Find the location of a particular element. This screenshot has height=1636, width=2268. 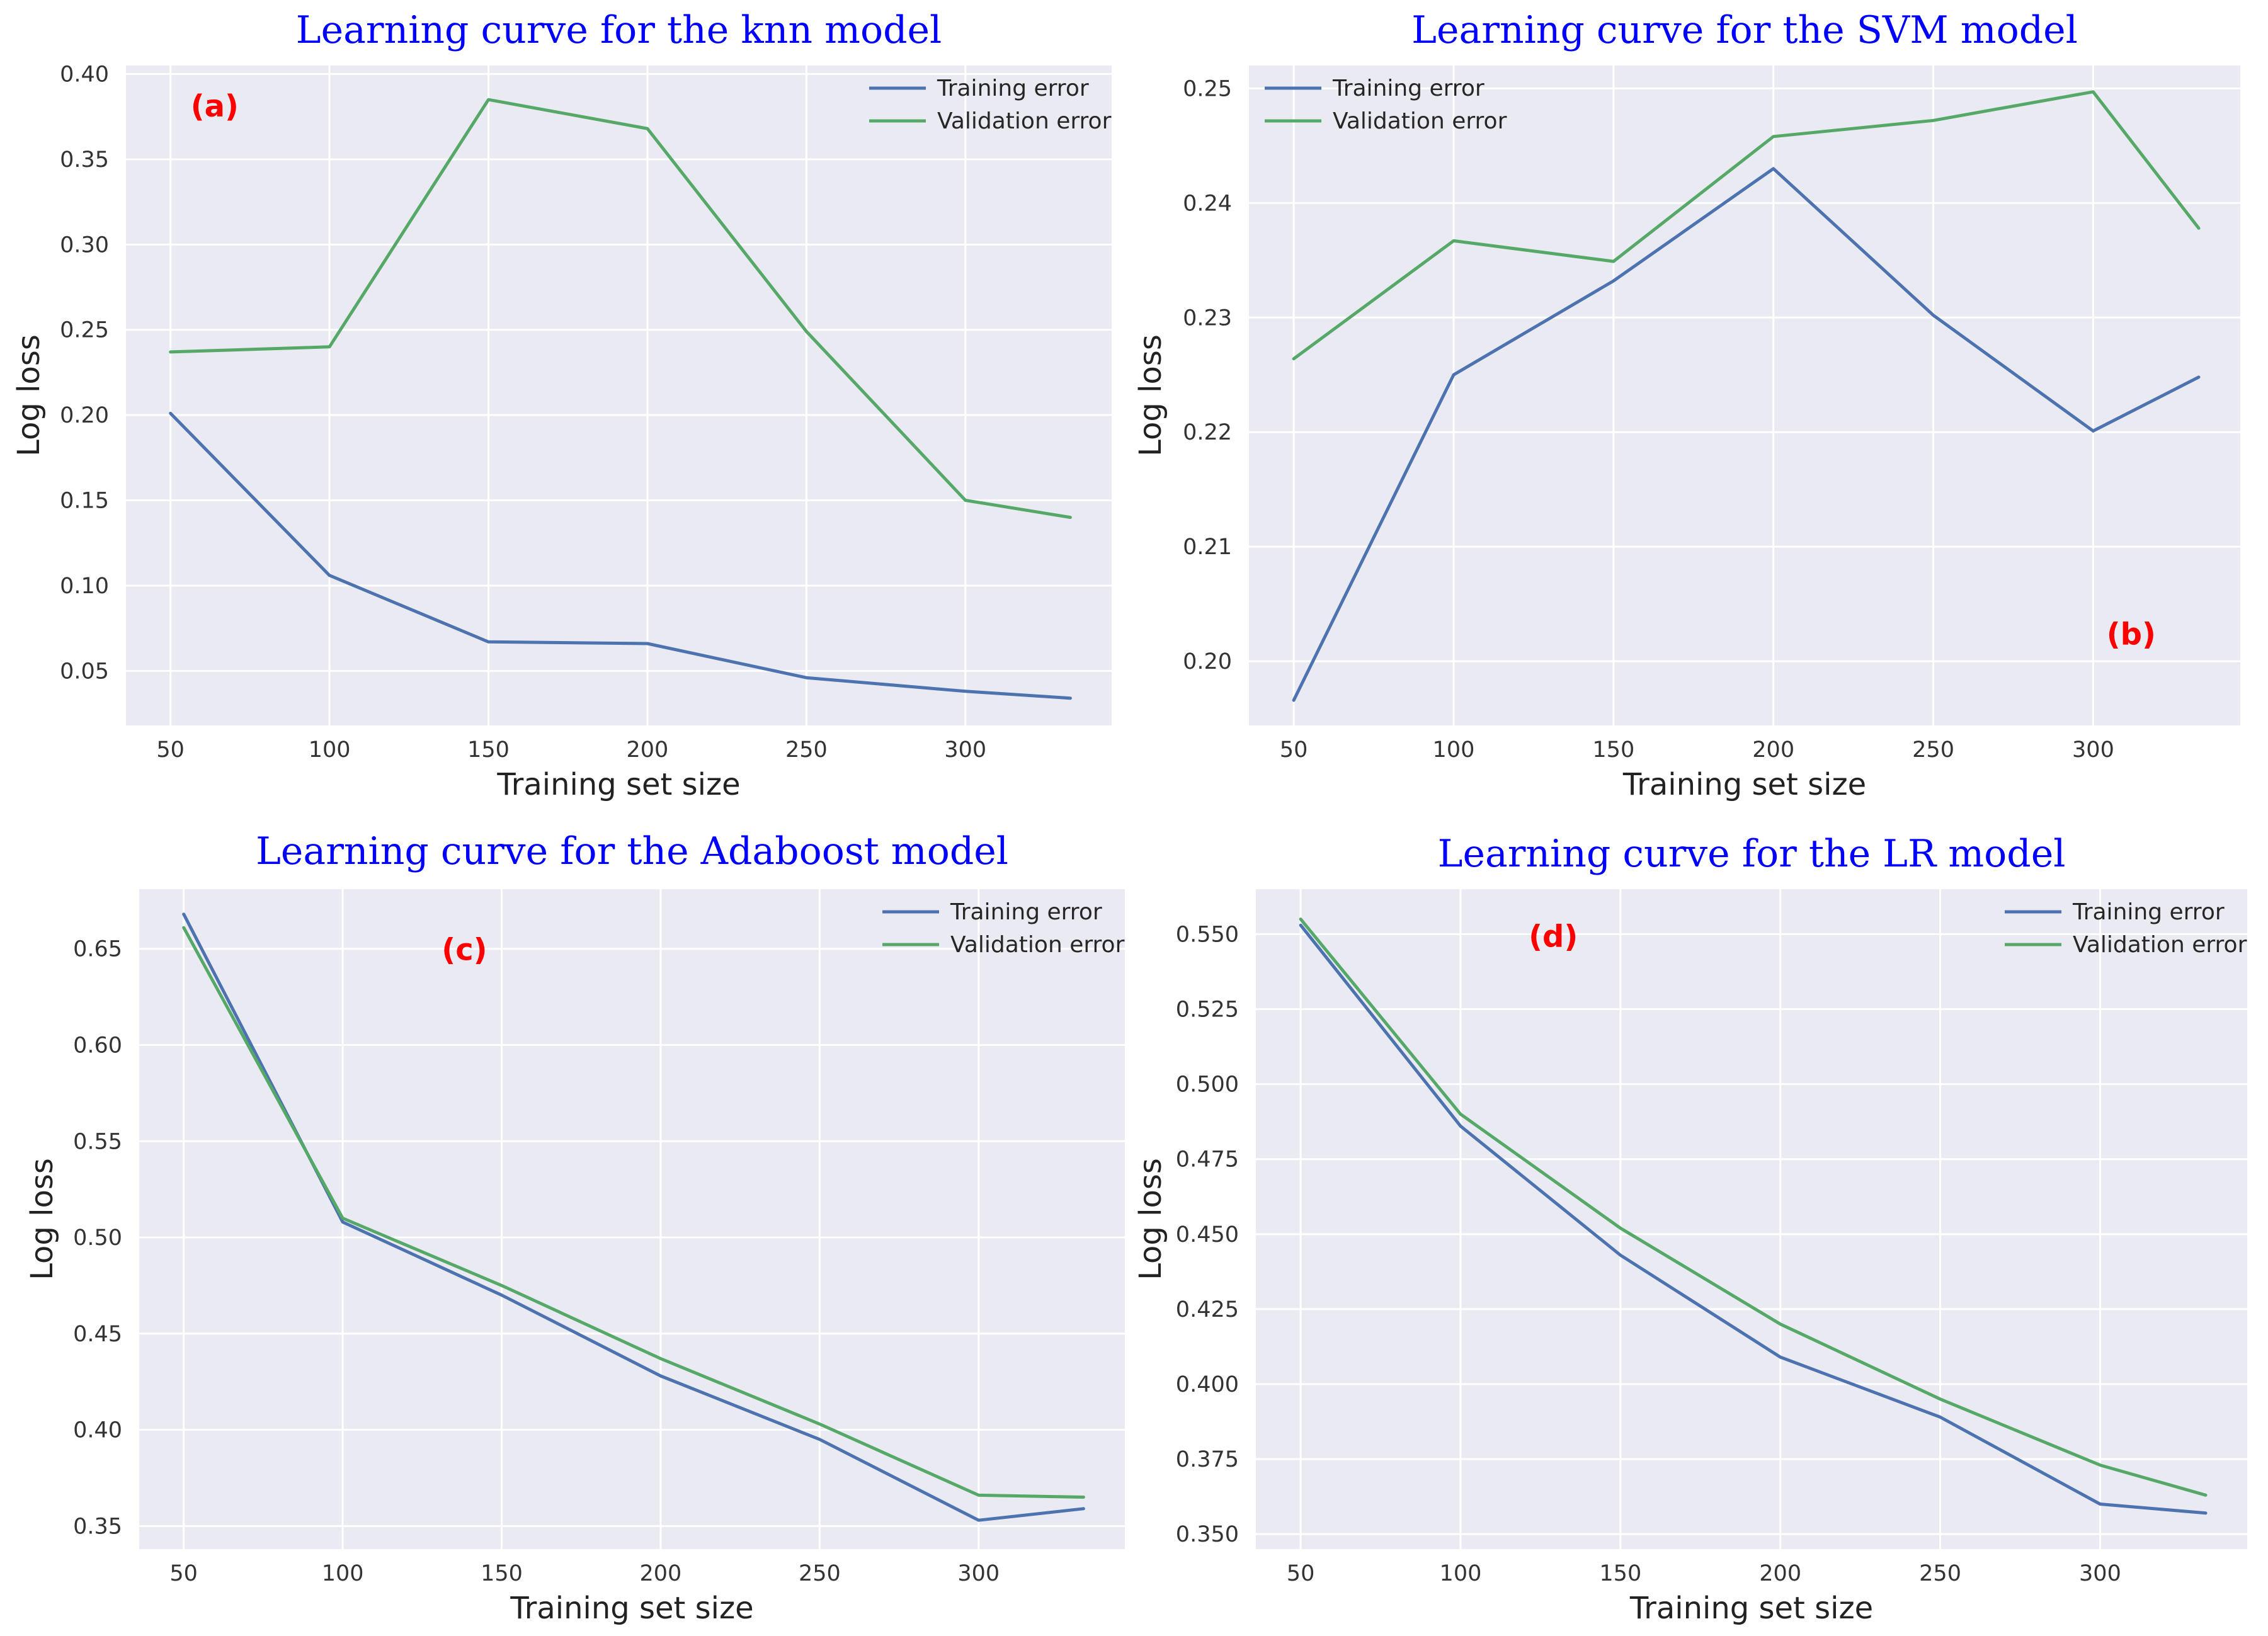

y-tick-label: 0.65 is located at coordinates (97, 950).